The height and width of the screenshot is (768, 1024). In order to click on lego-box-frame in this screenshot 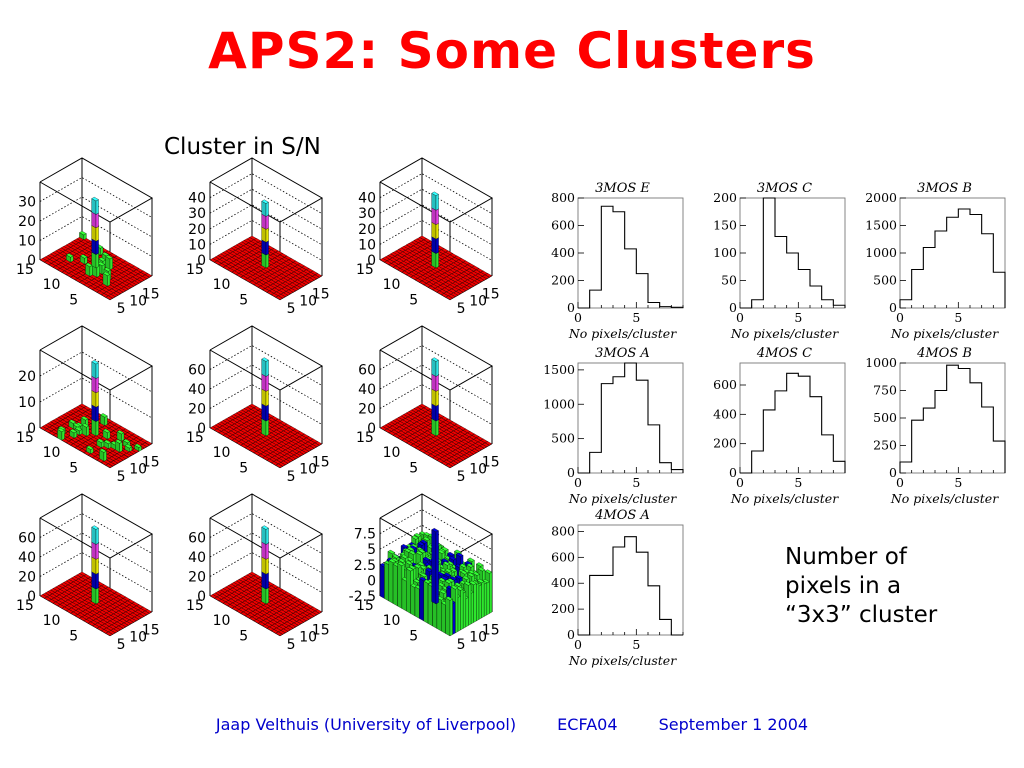, I will do `click(266, 228)`.